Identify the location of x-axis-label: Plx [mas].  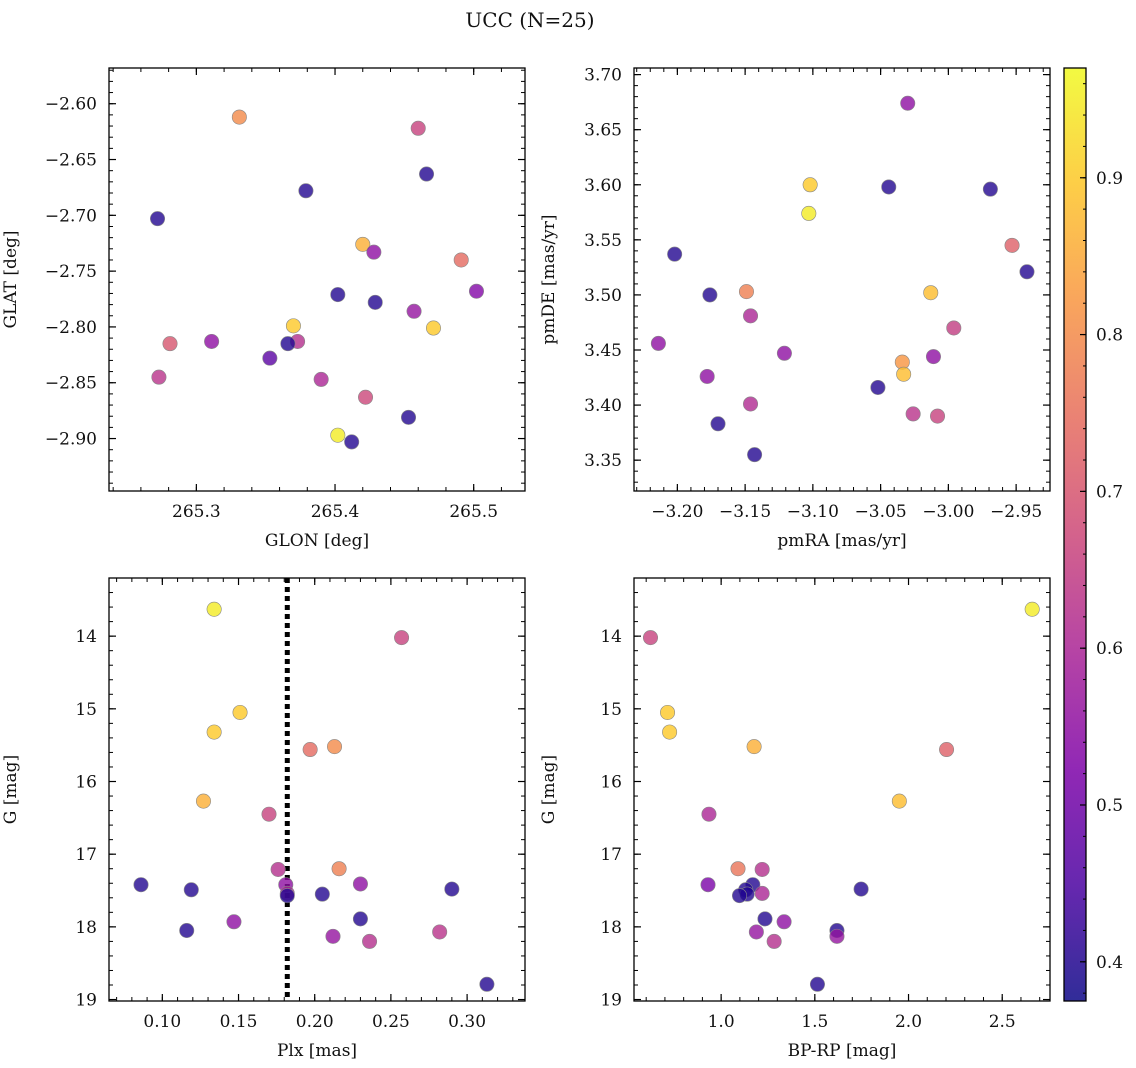
(317, 1051).